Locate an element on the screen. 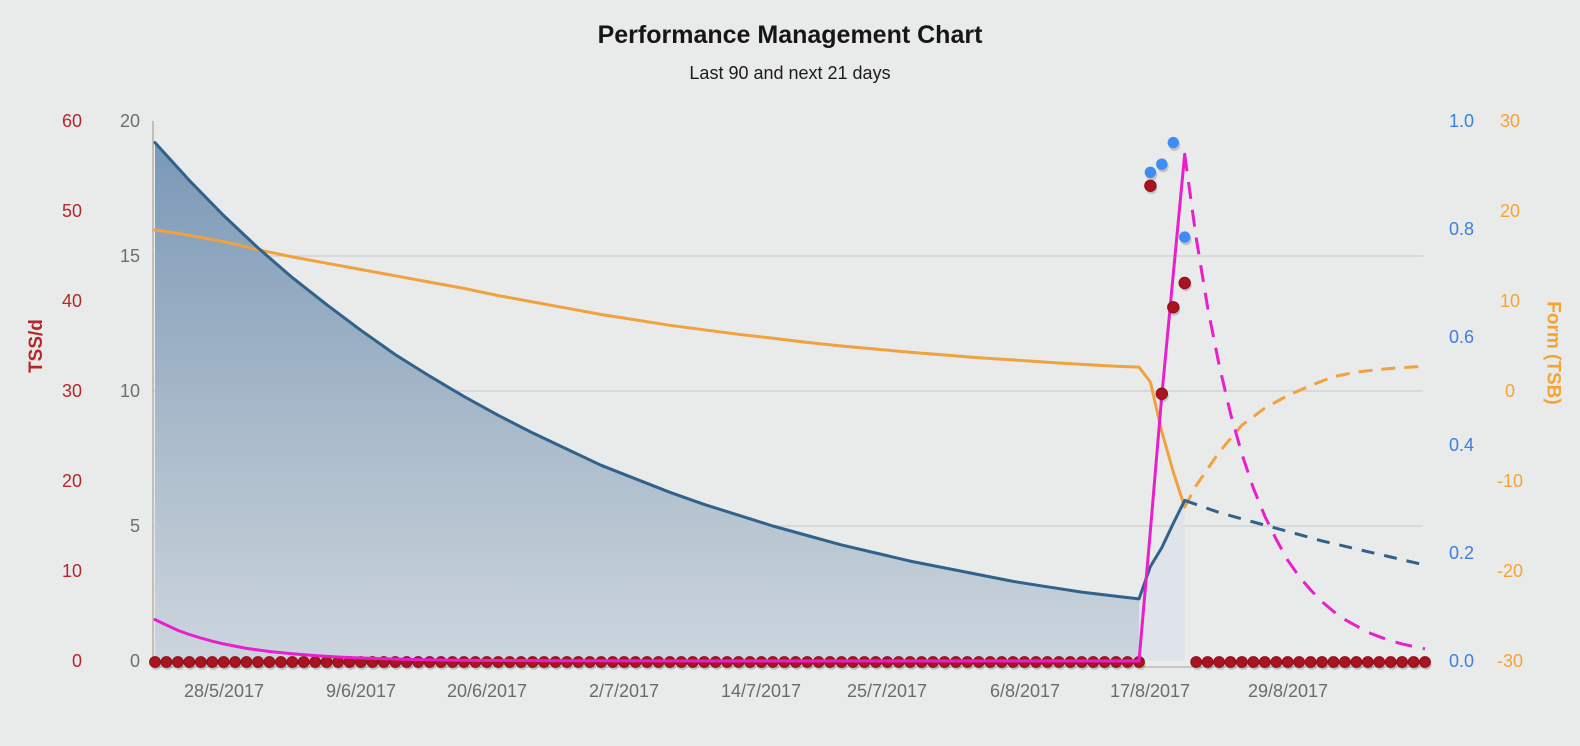 This screenshot has width=1580, height=746. series-fitness-ctl-forecast is located at coordinates (1305, 532).